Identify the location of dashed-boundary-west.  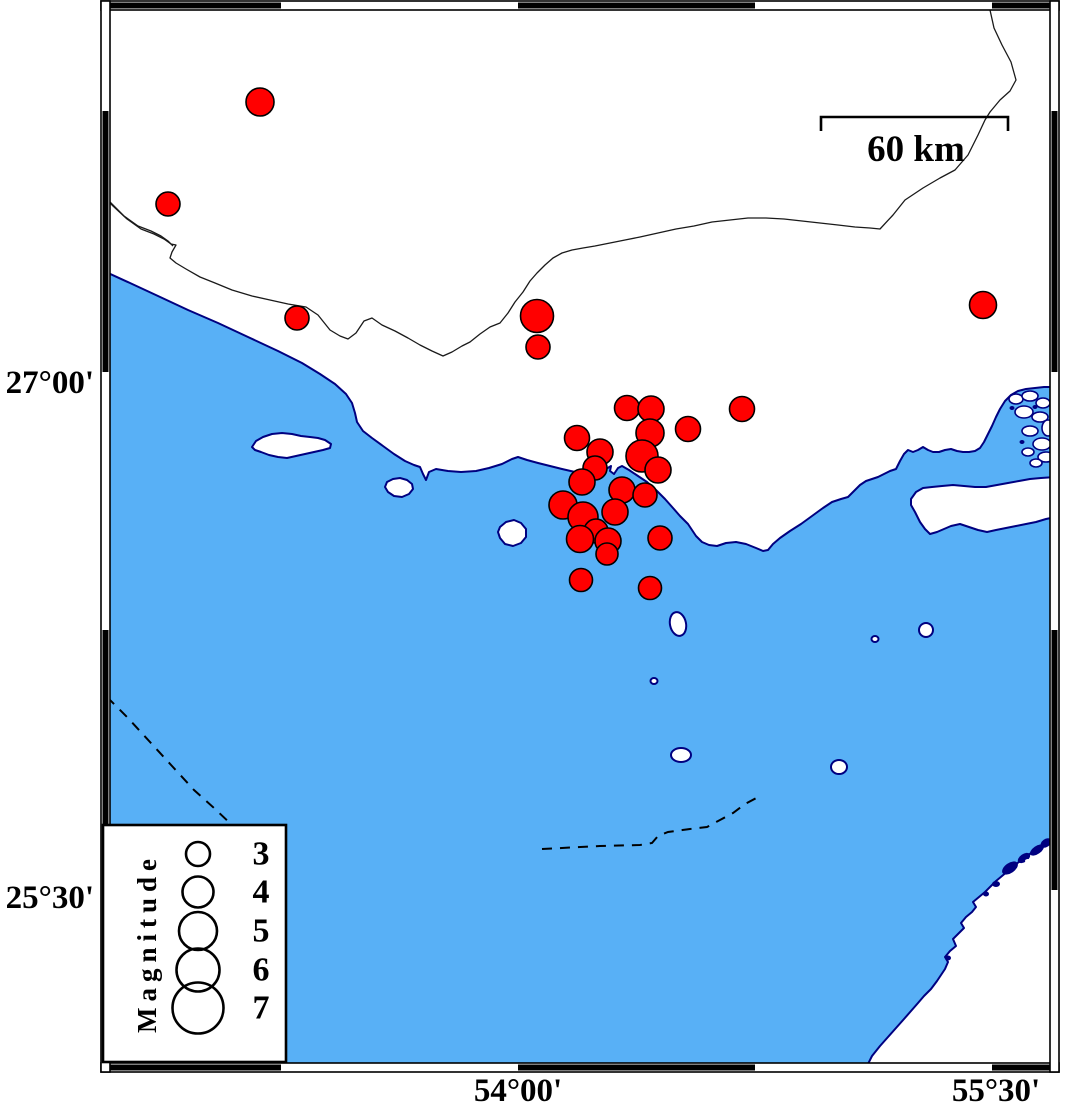
(175, 765).